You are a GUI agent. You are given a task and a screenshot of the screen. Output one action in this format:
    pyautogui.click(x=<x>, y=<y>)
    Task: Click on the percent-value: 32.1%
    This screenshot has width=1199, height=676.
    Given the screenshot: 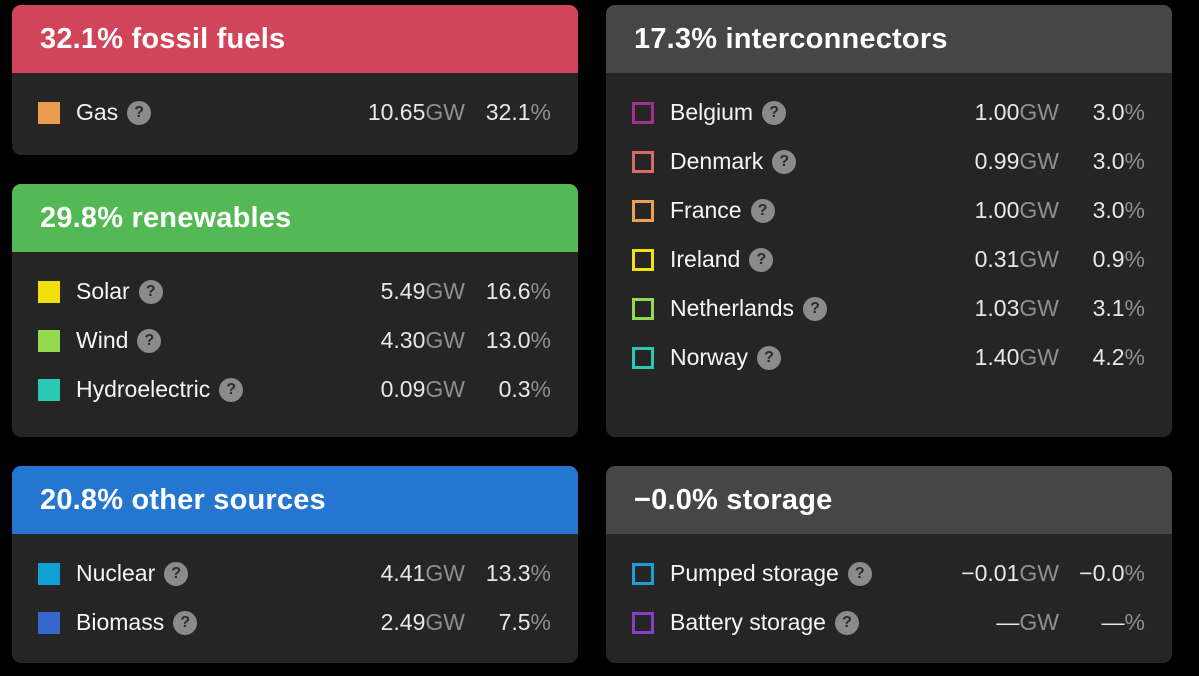 What is the action you would take?
    pyautogui.click(x=508, y=112)
    